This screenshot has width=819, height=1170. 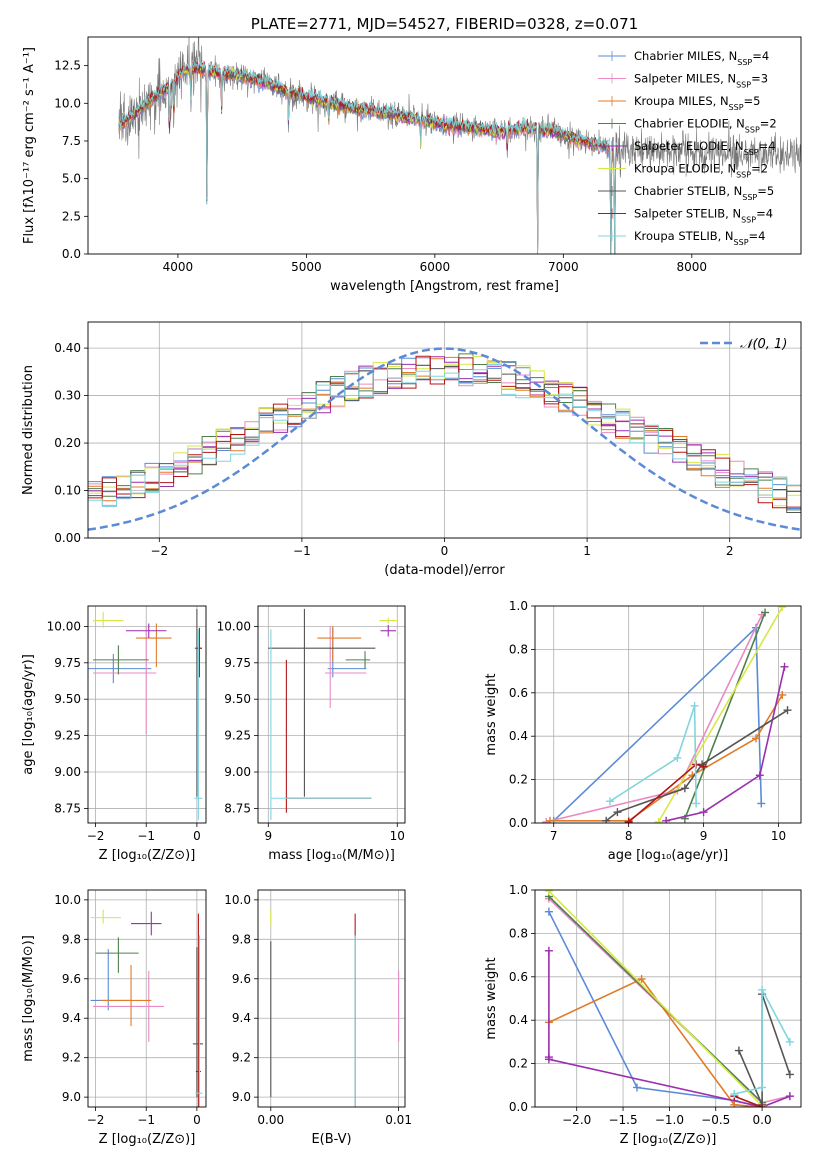 I want to click on x-tick-label: 6000, so click(x=435, y=267).